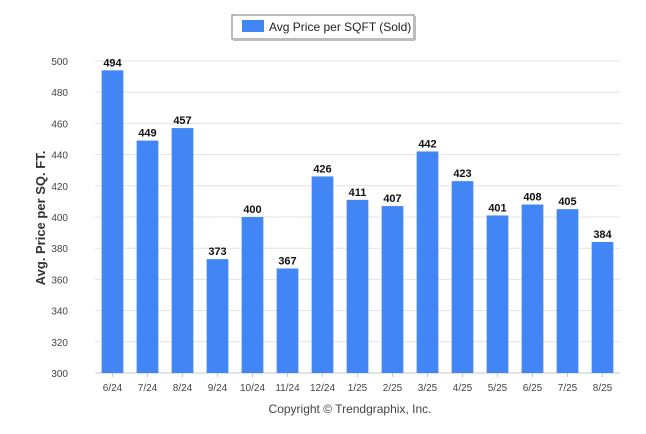 The height and width of the screenshot is (434, 646). I want to click on y-tick-label: 340, so click(59, 312).